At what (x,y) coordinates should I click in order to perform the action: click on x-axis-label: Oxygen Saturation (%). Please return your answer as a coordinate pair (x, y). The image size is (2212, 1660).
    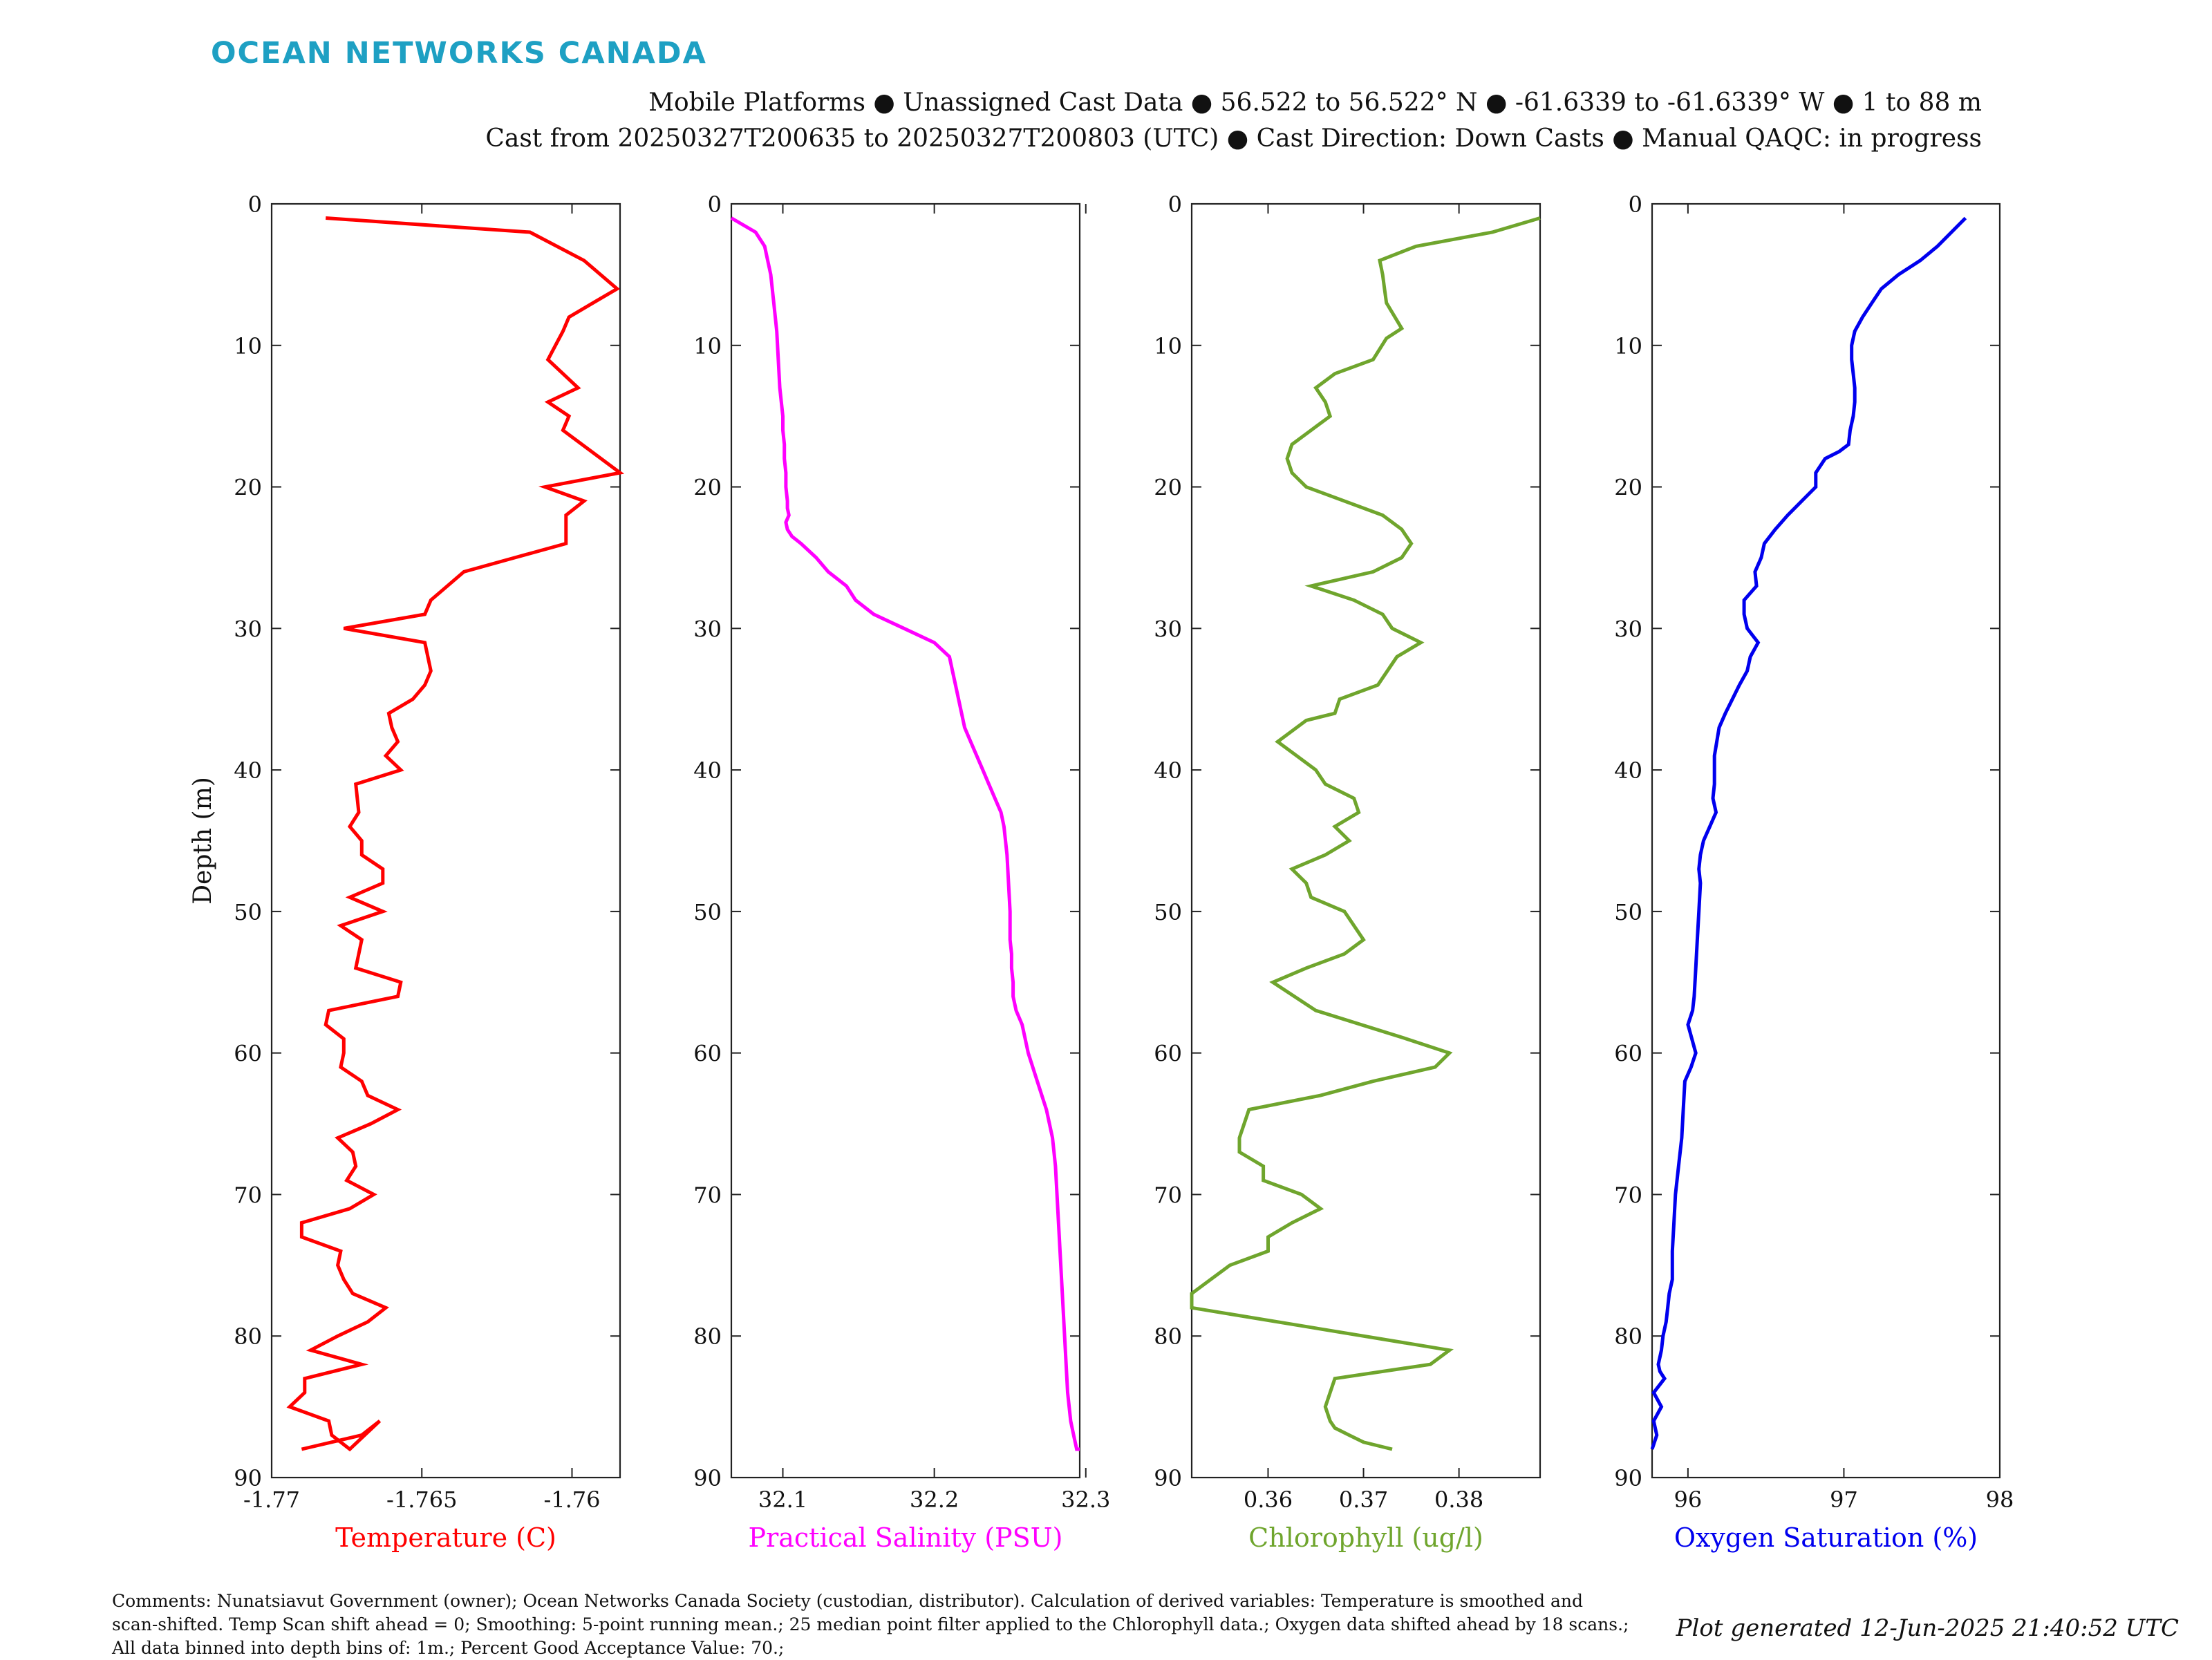
    Looking at the image, I should click on (1826, 1537).